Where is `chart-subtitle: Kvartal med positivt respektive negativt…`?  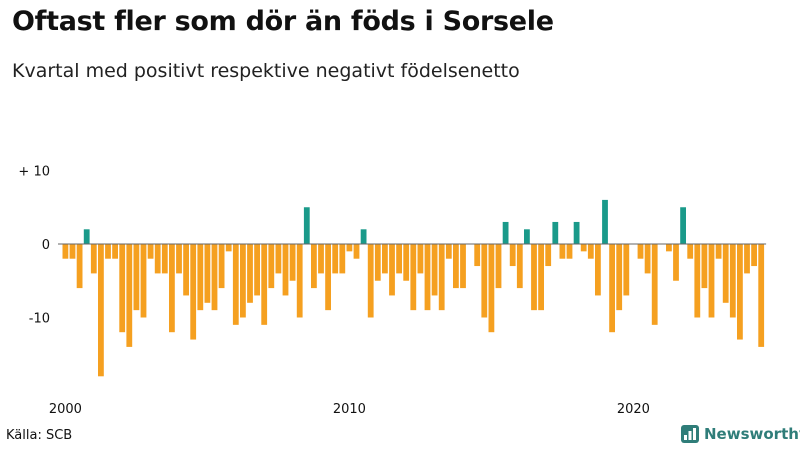 chart-subtitle: Kvartal med positivt respektive negativt… is located at coordinates (266, 71).